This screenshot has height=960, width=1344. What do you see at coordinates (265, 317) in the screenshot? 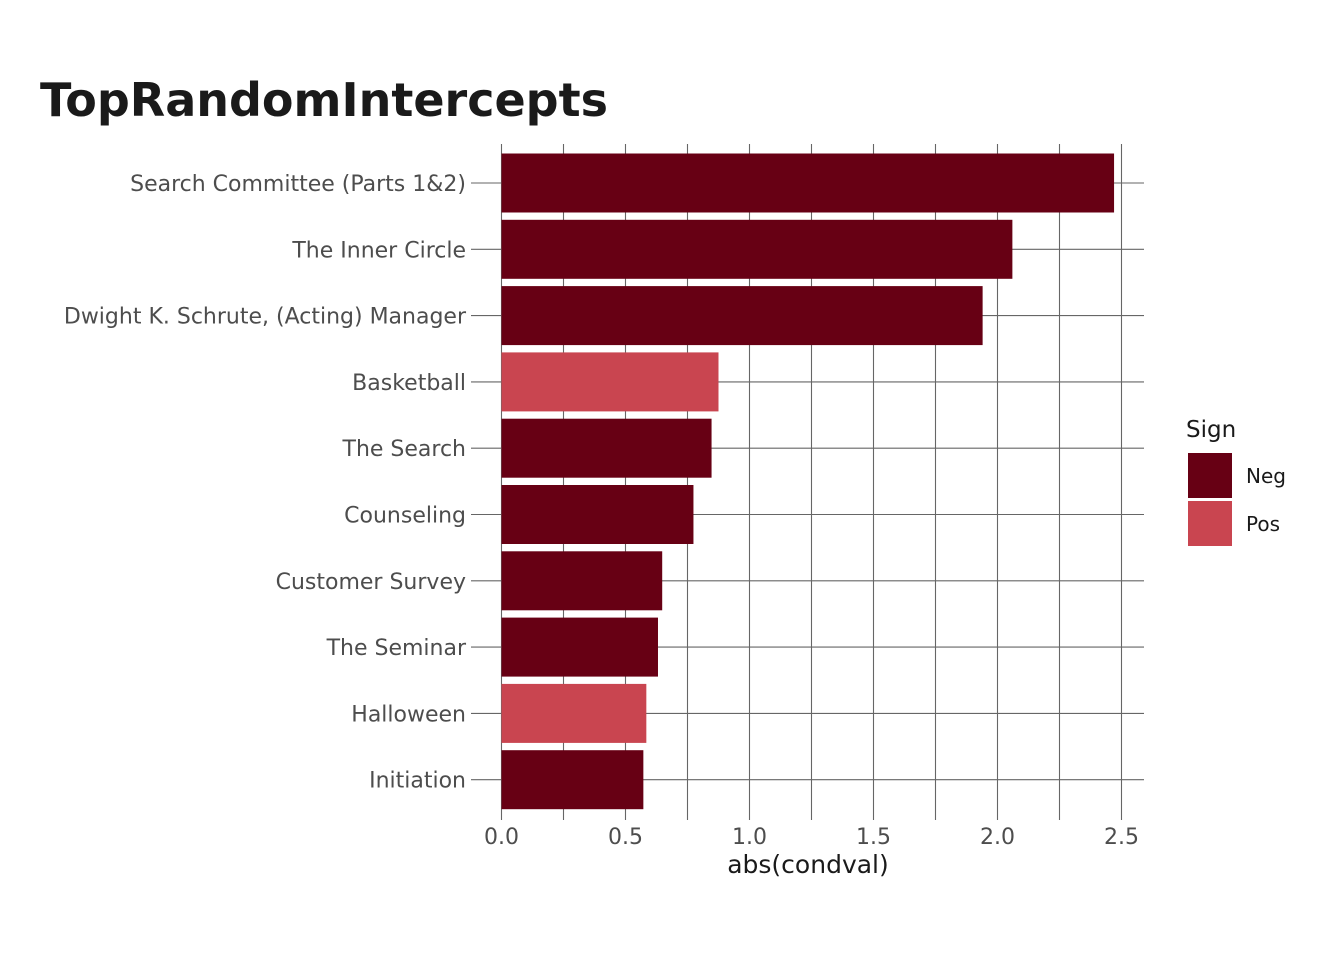
I see `y-tick-label: Dwight K. Schrute, (Acting) Manager` at bounding box center [265, 317].